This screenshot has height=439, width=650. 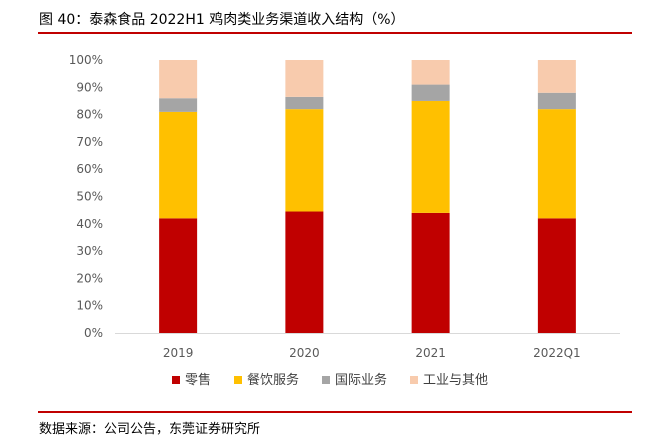 I want to click on y-tick-label: 50%, so click(x=89, y=197).